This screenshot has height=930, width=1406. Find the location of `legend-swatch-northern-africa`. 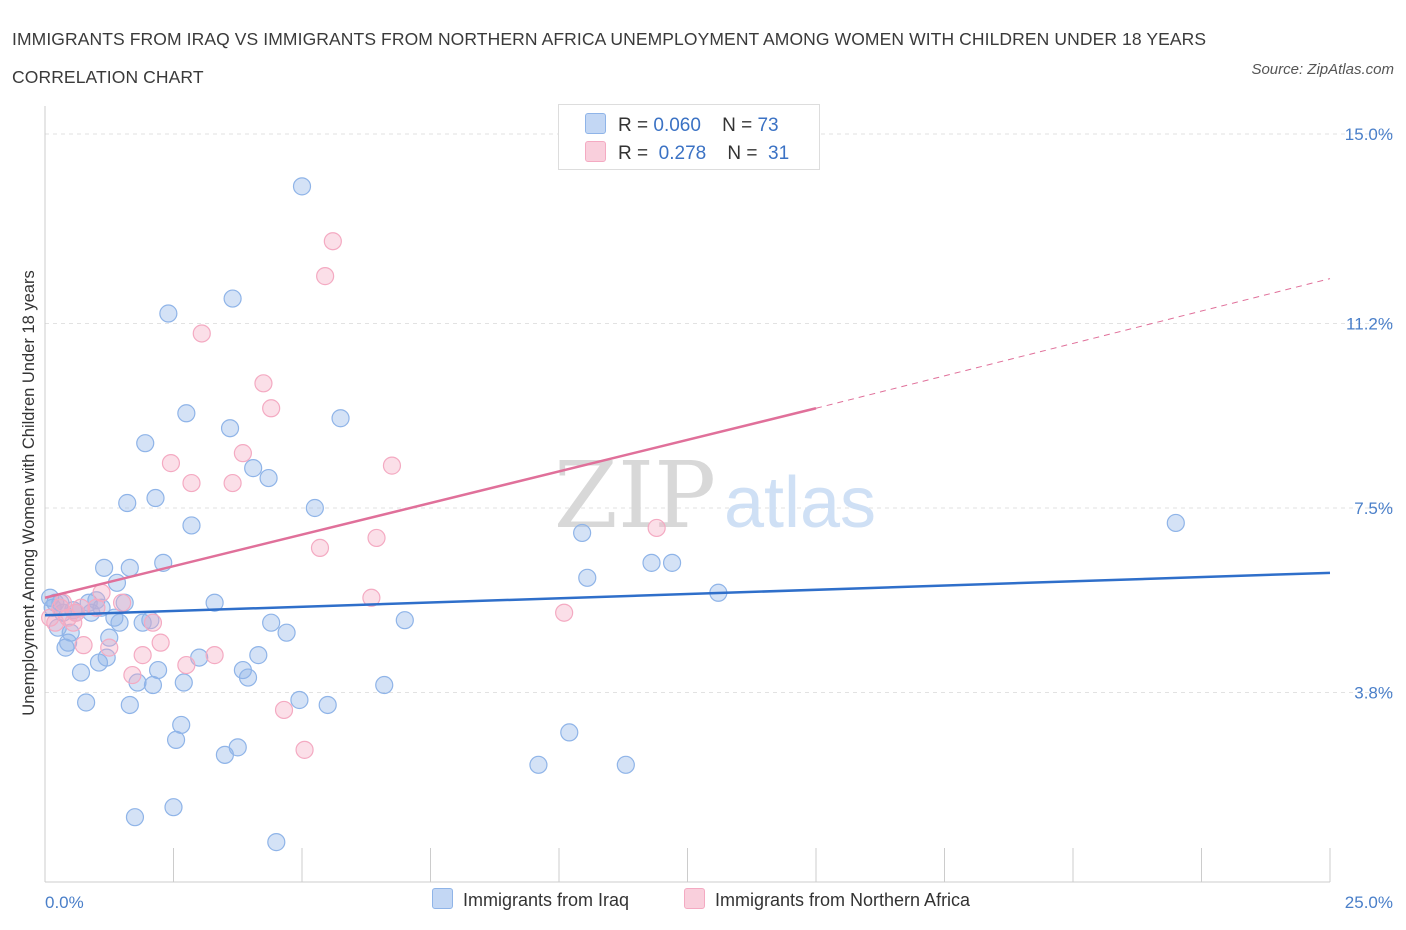

legend-swatch-northern-africa is located at coordinates (595, 151).